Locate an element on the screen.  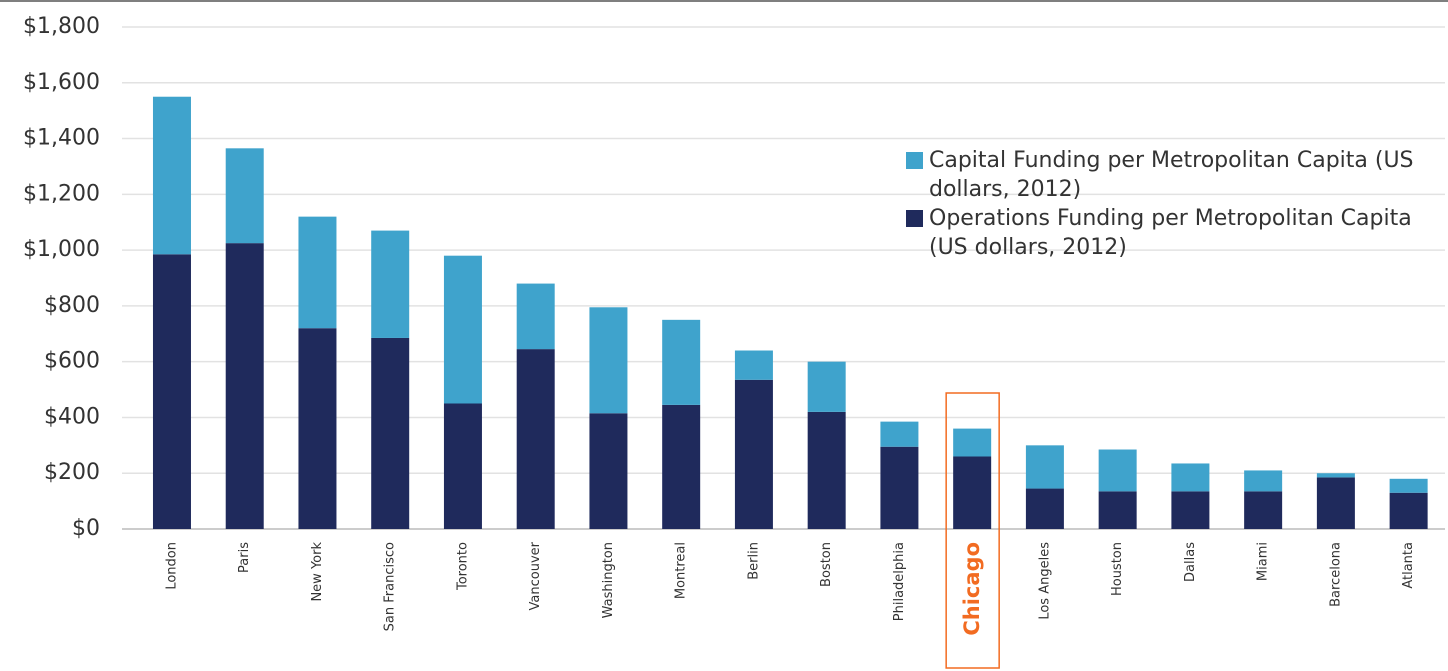
x-tick-label: Barcelona is located at coordinates (1335, 574).